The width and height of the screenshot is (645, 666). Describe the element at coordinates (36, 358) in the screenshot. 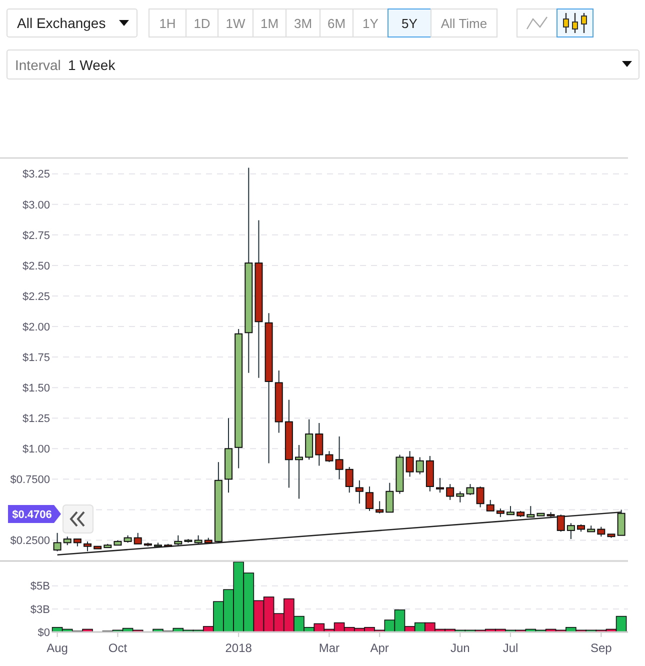

I see `y-tick-label: $1.75` at that location.